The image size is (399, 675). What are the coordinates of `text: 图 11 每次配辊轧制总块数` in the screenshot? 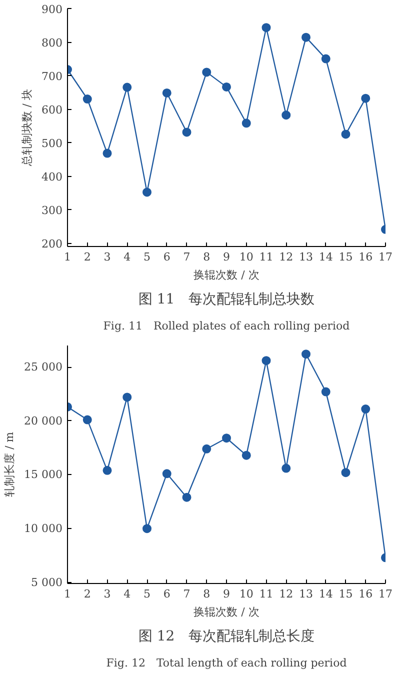 It's located at (226, 300).